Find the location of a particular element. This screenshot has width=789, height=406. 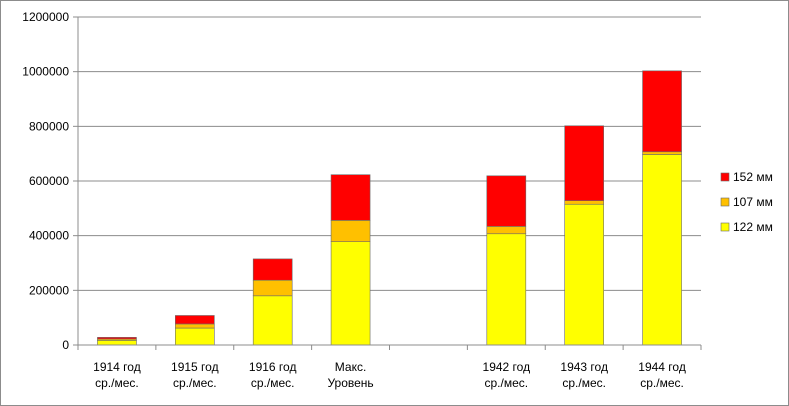

y-tick-label: 600000 is located at coordinates (49, 181).